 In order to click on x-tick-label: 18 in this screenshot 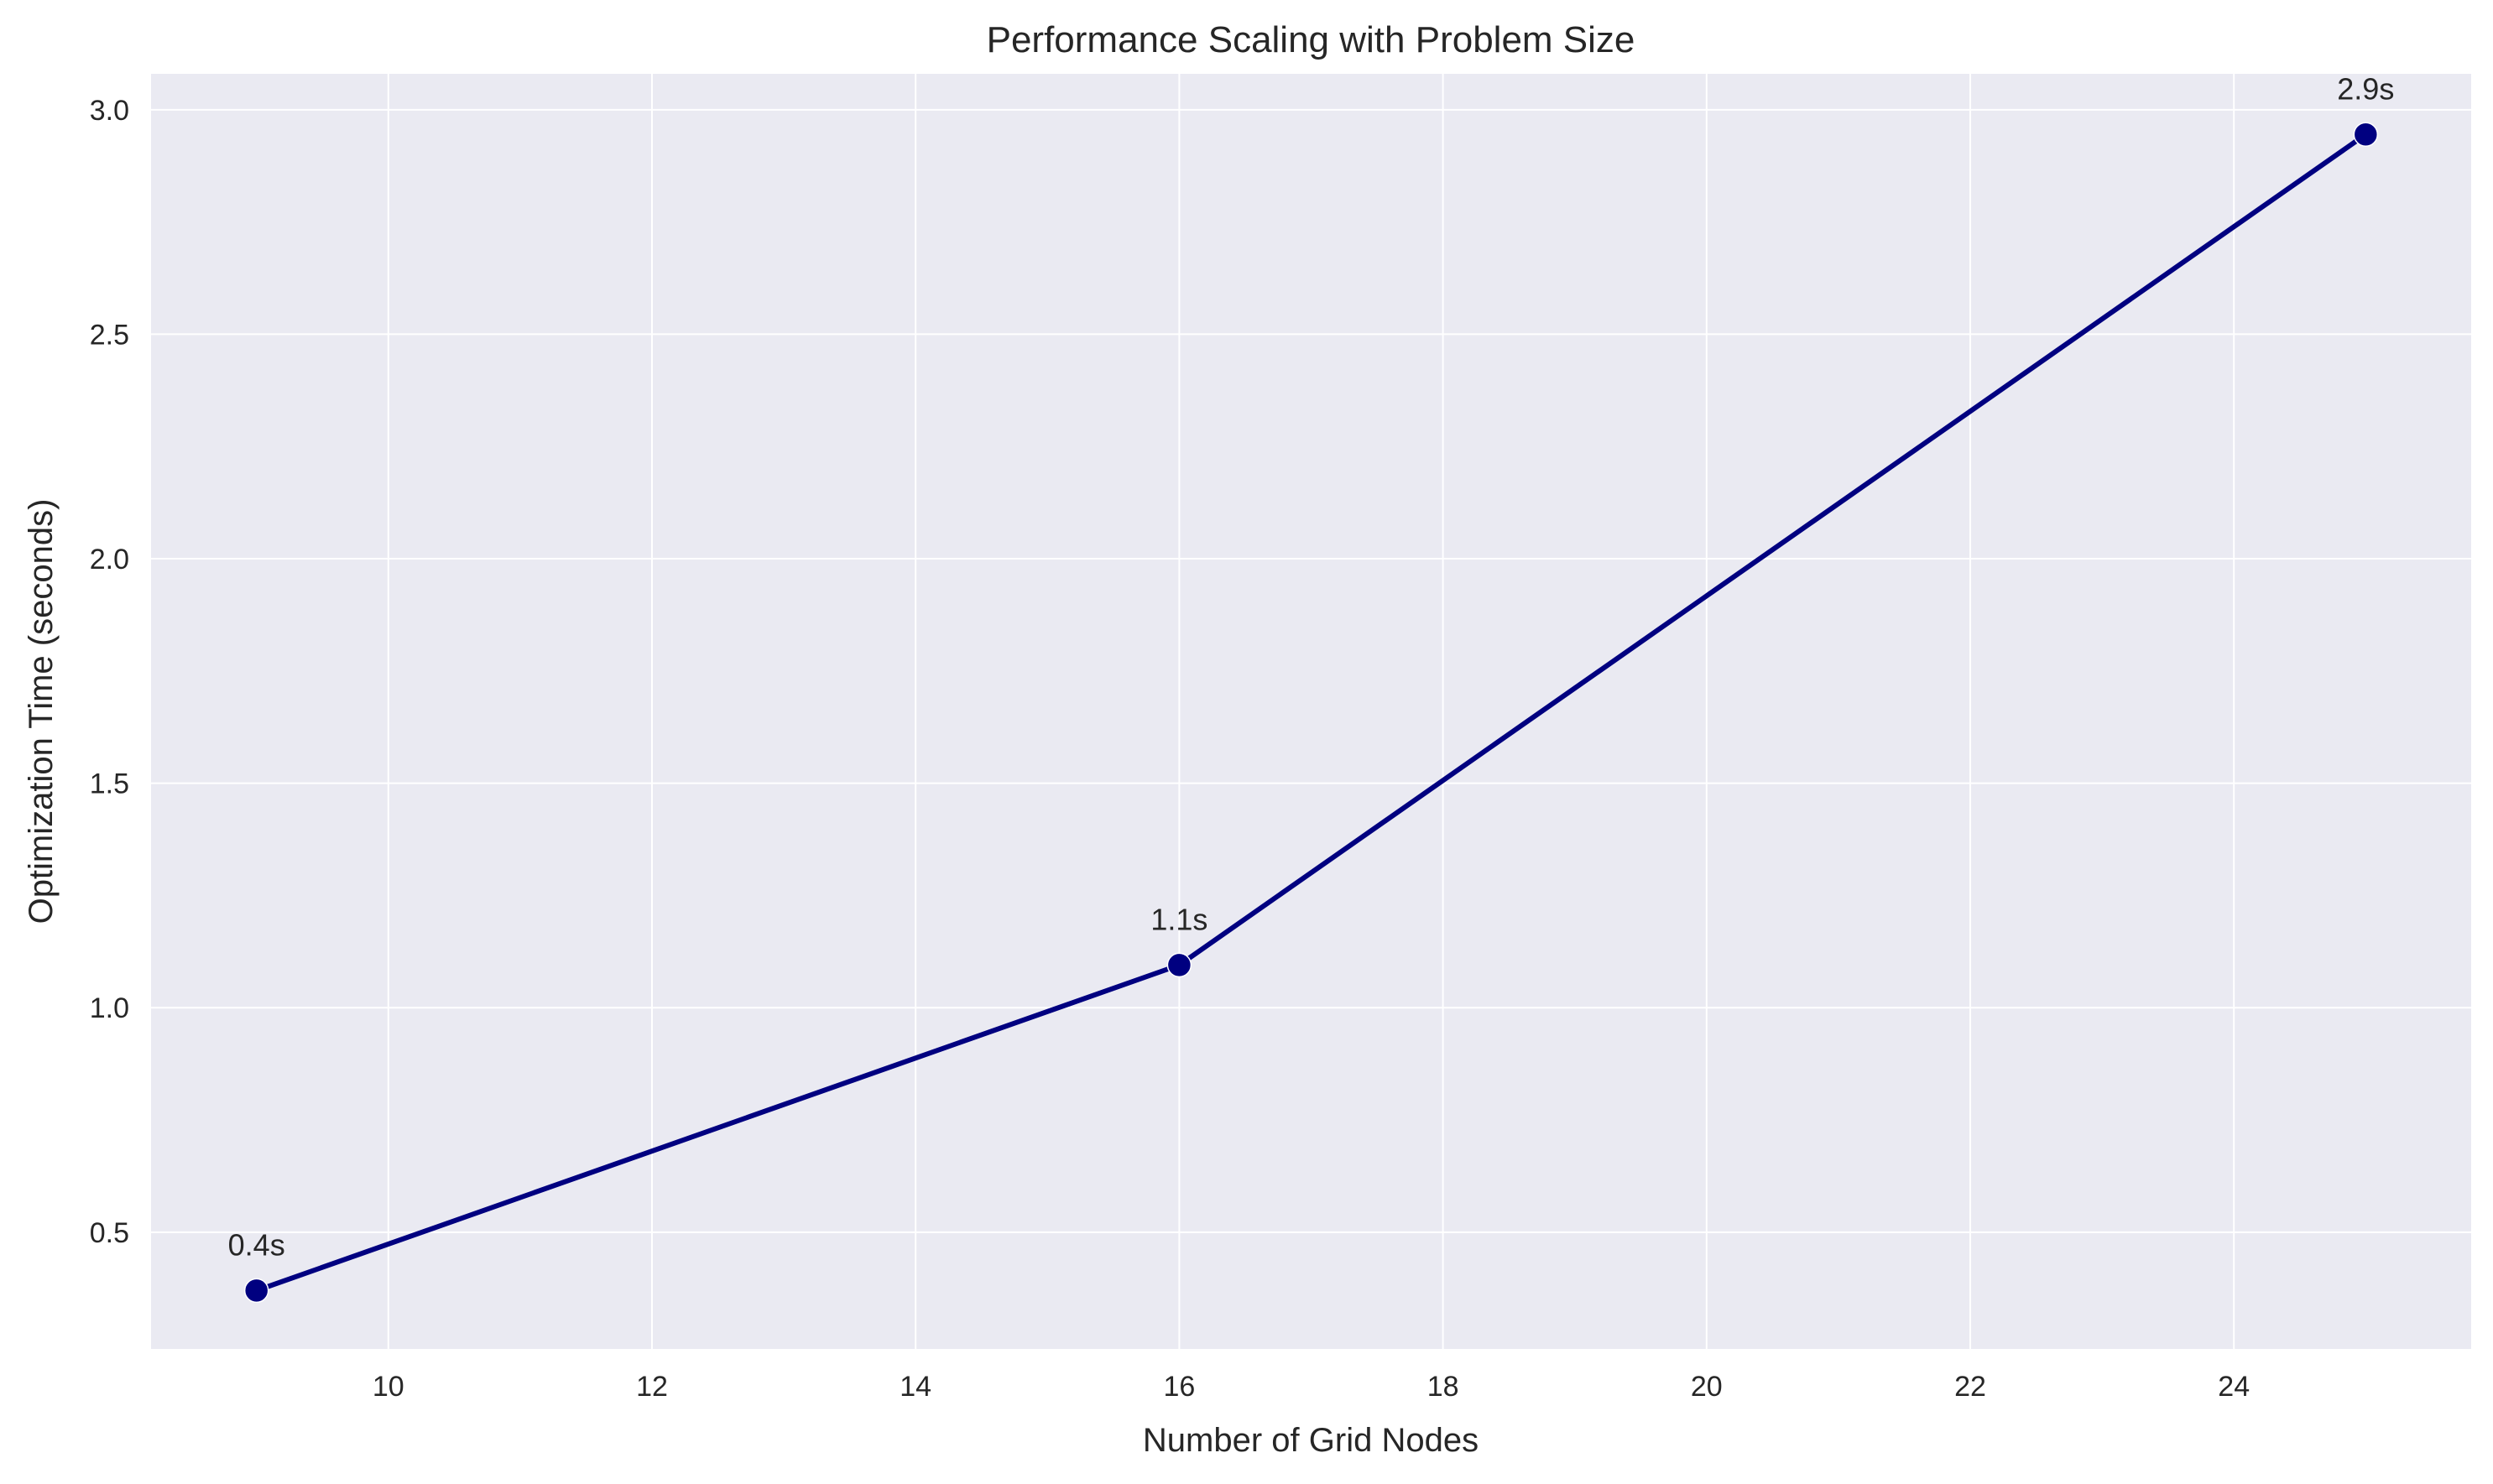, I will do `click(1443, 1387)`.